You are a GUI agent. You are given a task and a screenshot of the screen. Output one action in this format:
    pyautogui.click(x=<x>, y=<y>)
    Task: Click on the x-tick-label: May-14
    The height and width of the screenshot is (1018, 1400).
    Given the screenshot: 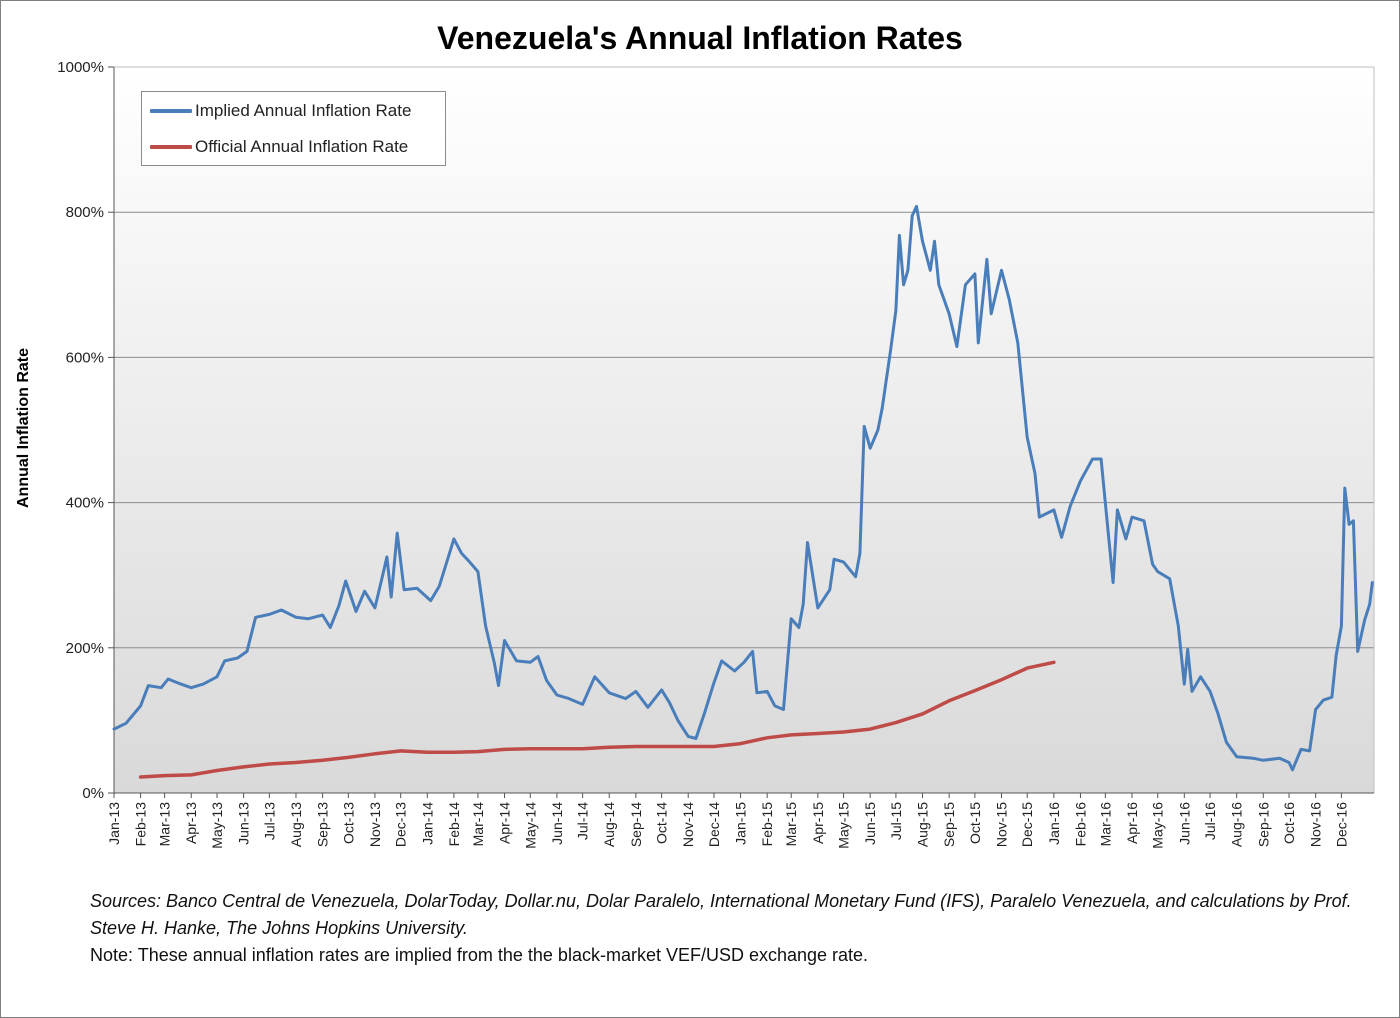 What is the action you would take?
    pyautogui.click(x=530, y=825)
    